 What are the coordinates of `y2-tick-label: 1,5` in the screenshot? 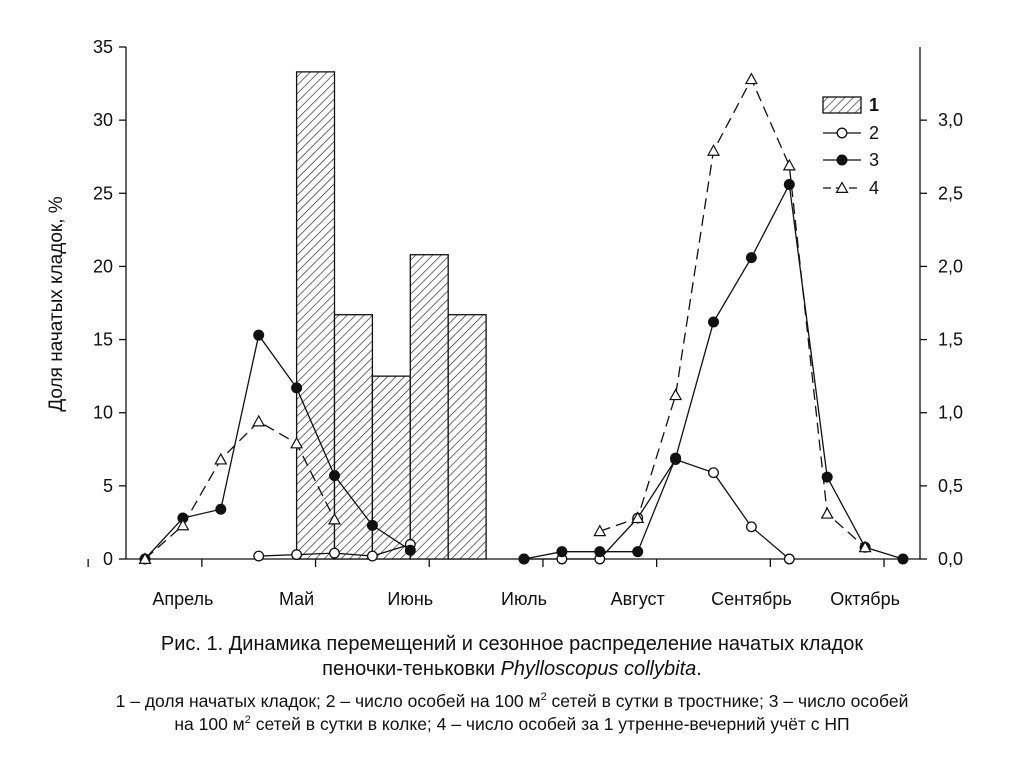 It's located at (950, 340).